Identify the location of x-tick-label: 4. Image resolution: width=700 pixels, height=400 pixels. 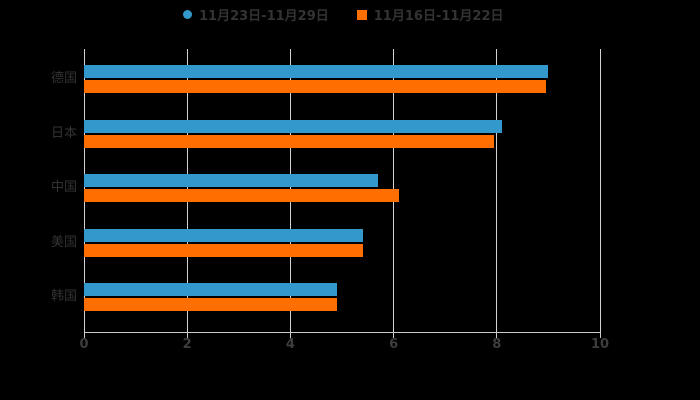
(290, 344).